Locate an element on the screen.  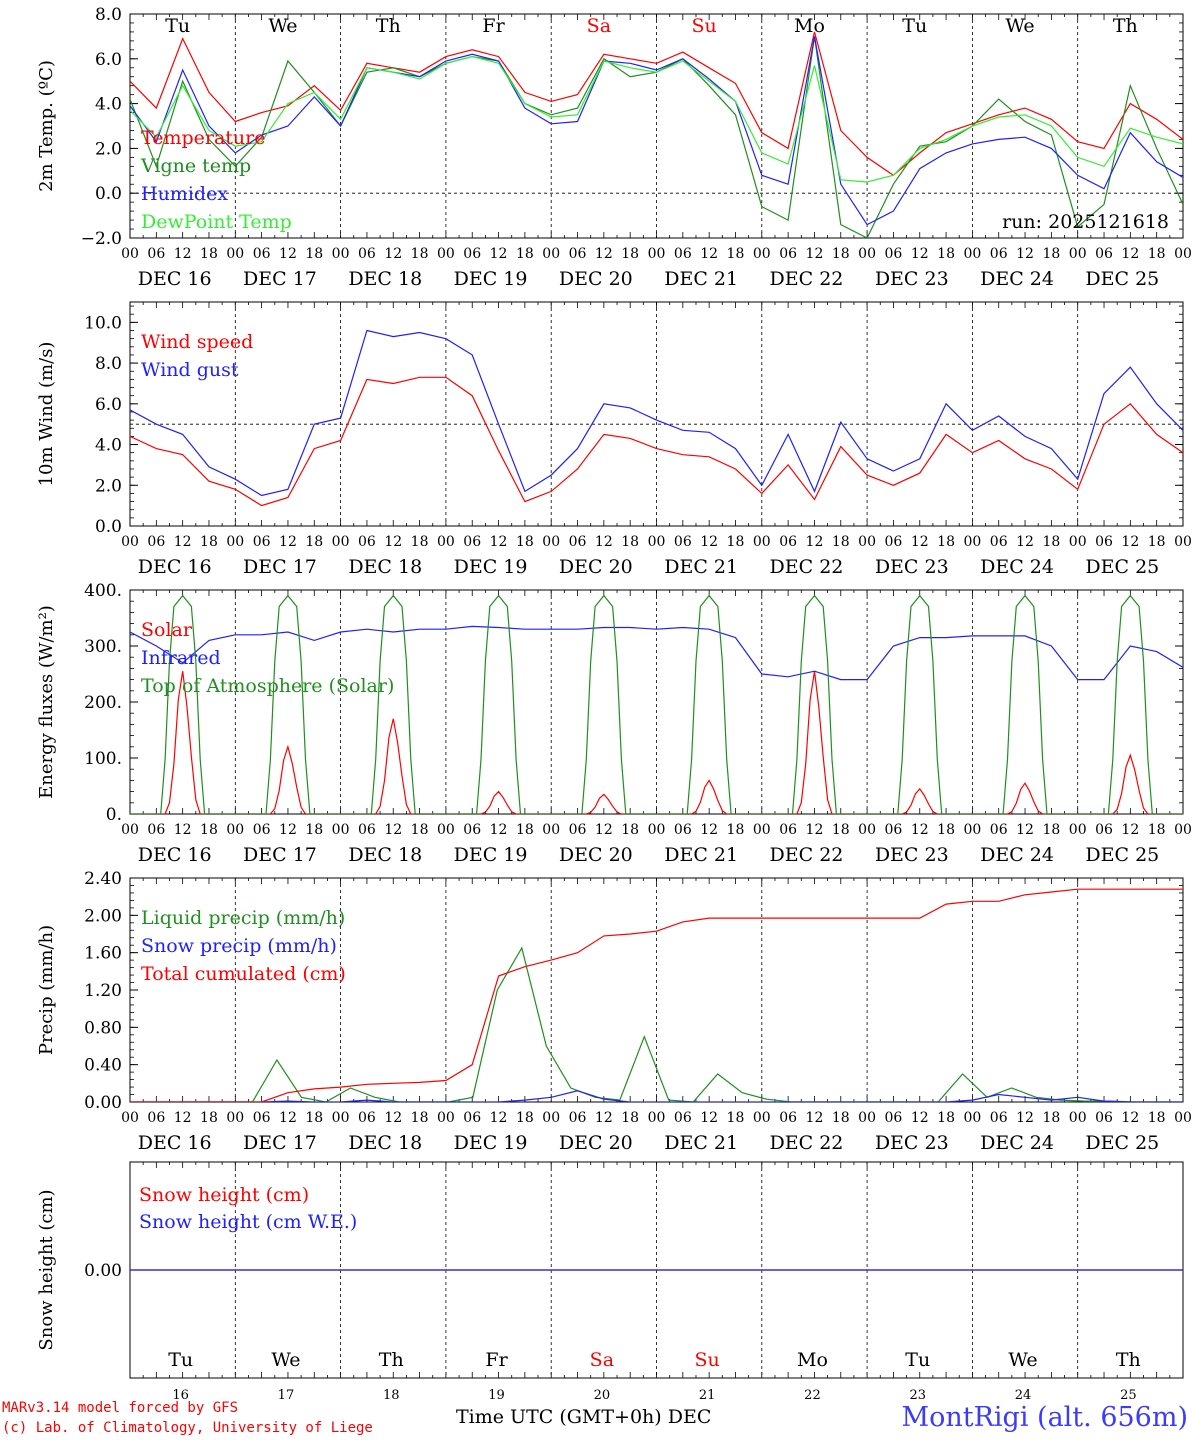
series-line-infrared is located at coordinates (656, 653).